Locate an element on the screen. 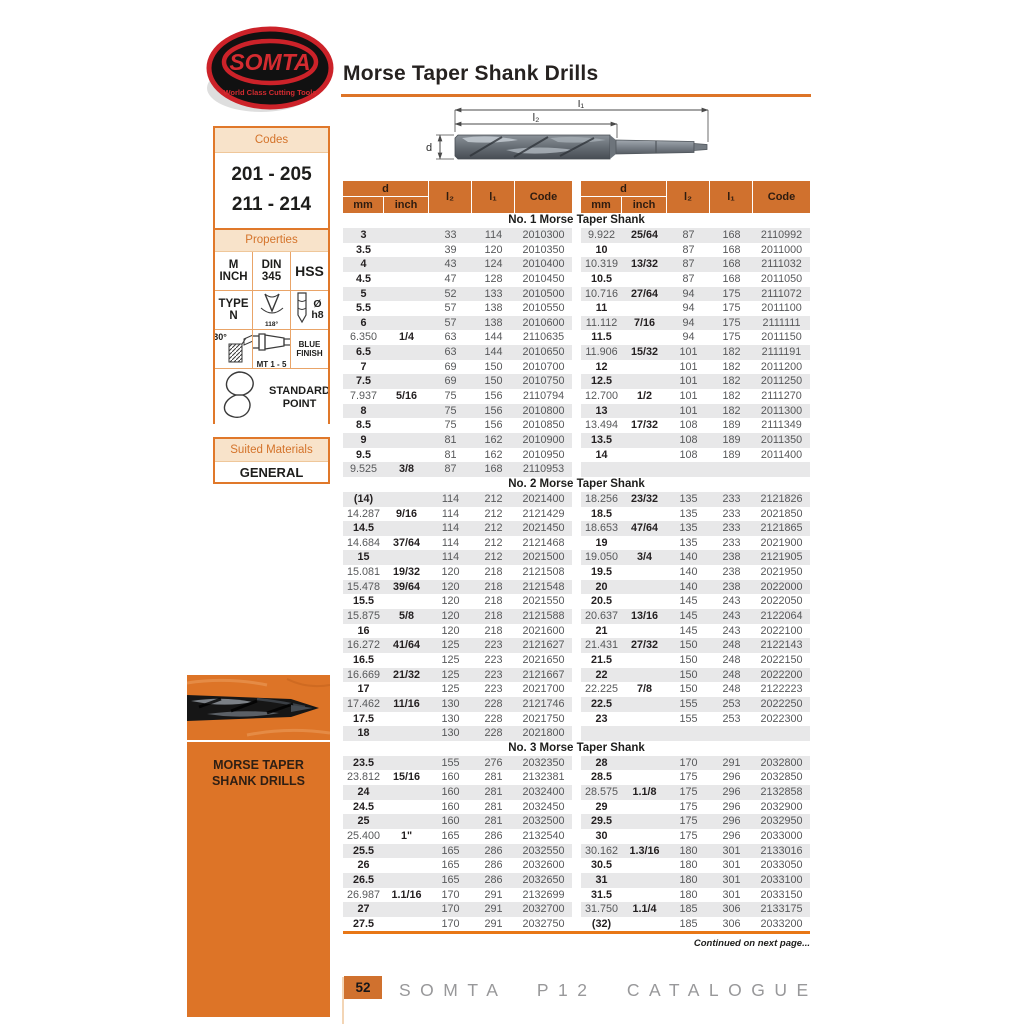  code-cell: 2022250 is located at coordinates (781, 703).